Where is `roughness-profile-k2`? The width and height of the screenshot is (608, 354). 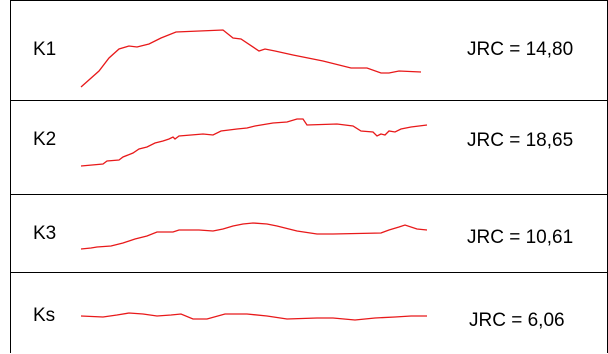
roughness-profile-k2 is located at coordinates (254, 142).